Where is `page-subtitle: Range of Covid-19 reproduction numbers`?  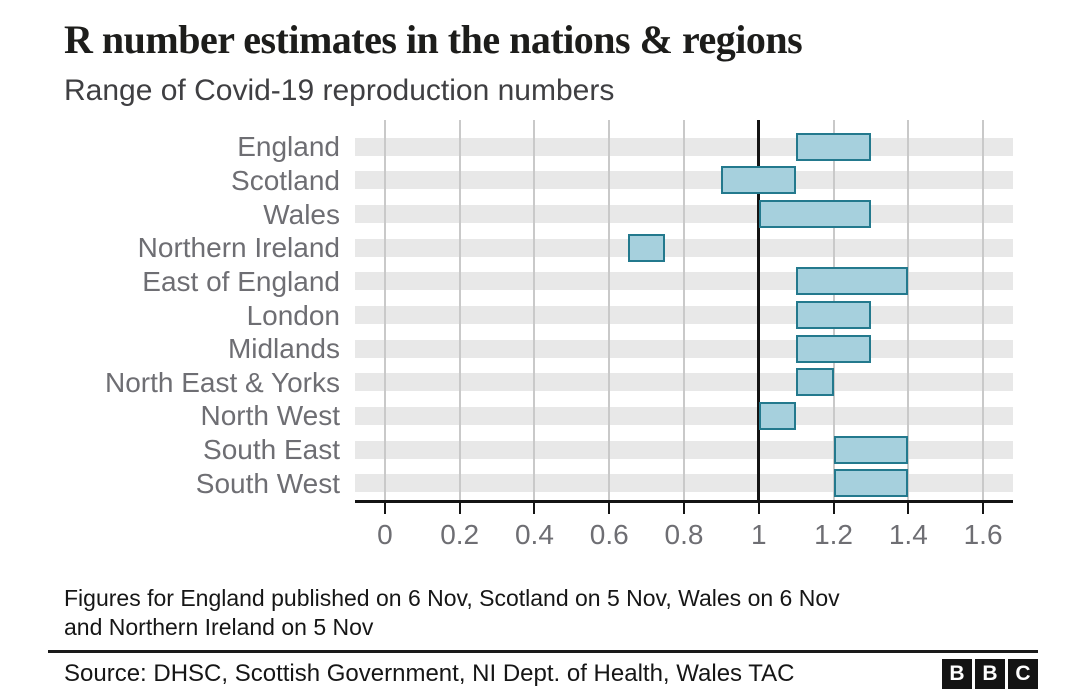
page-subtitle: Range of Covid-19 reproduction numbers is located at coordinates (339, 90).